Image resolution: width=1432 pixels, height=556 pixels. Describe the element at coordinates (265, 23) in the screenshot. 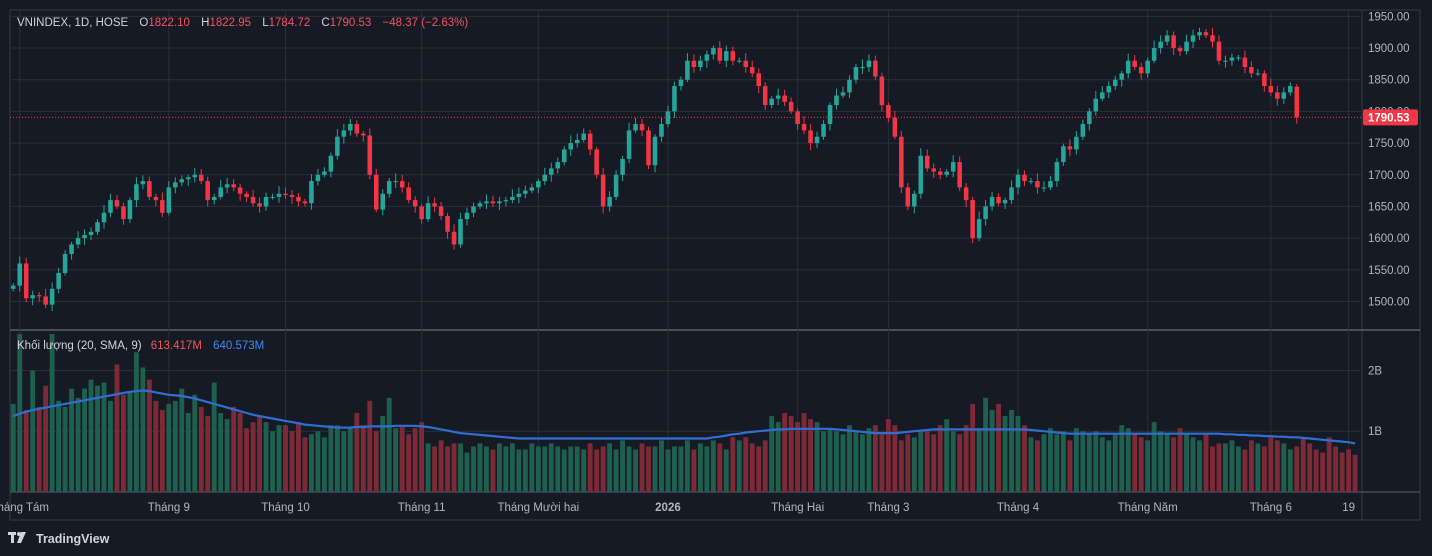

I see `low-label: L` at that location.